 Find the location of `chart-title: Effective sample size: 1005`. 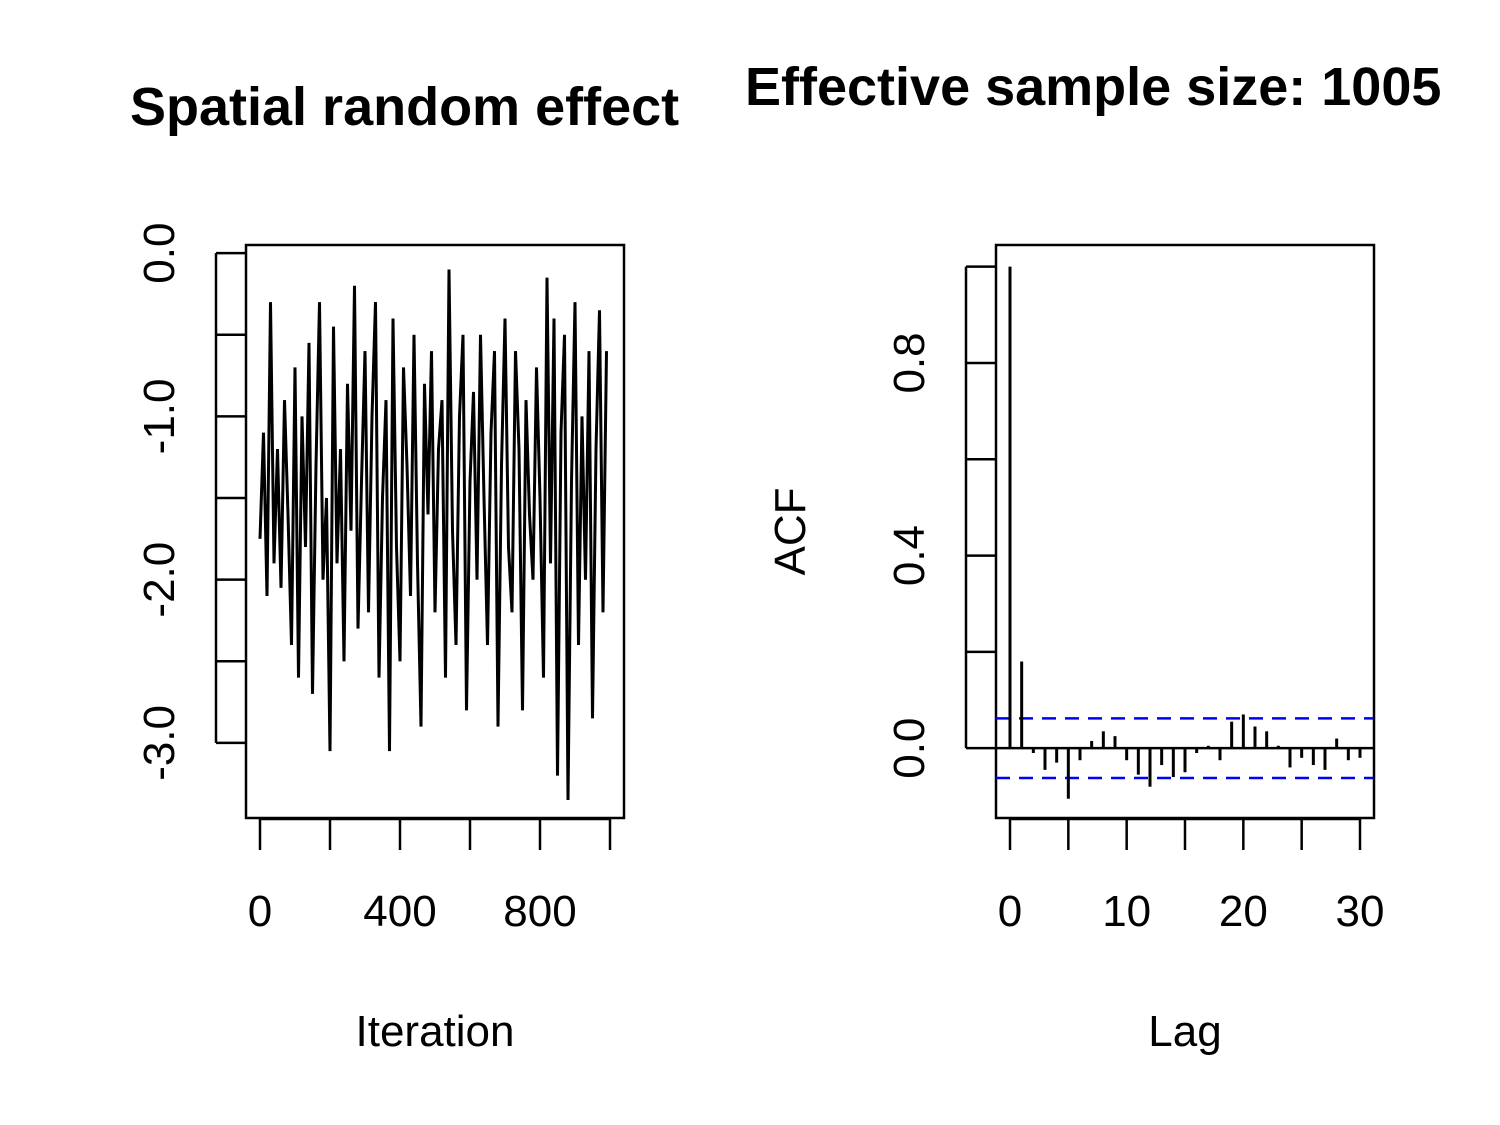

chart-title: Effective sample size: 1005 is located at coordinates (1093, 87).